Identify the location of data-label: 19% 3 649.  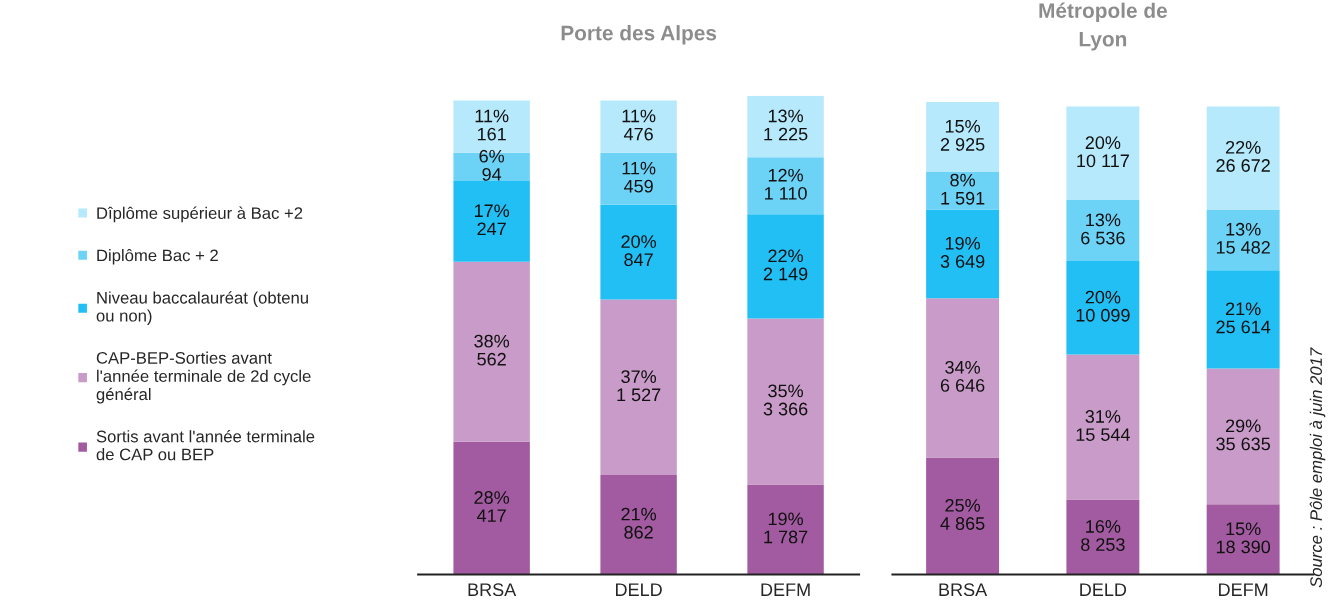
(962, 252).